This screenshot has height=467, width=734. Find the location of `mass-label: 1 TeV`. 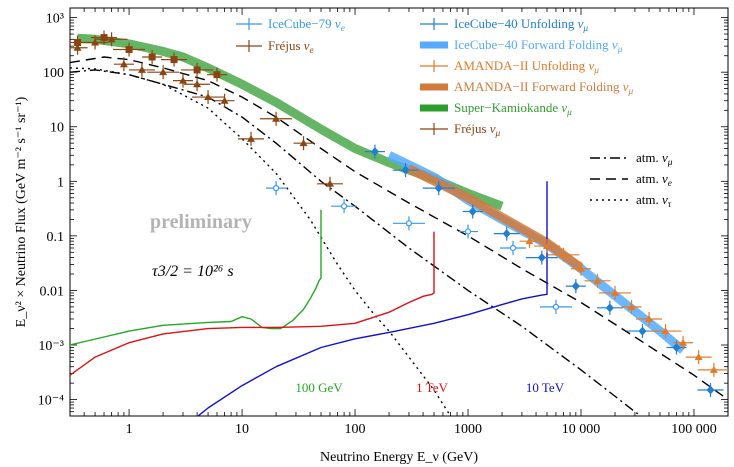

mass-label: 1 TeV is located at coordinates (432, 387).